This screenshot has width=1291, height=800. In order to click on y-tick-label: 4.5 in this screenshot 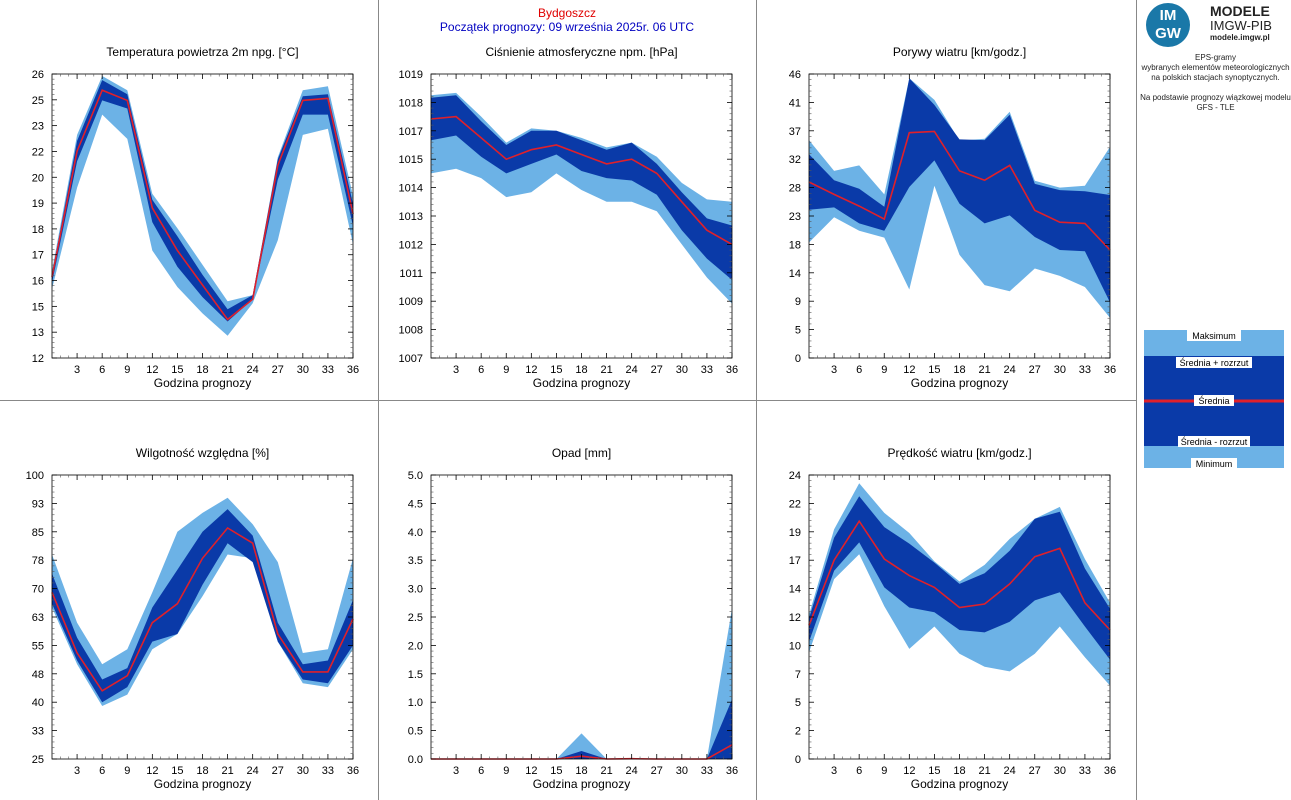, I will do `click(415, 504)`.